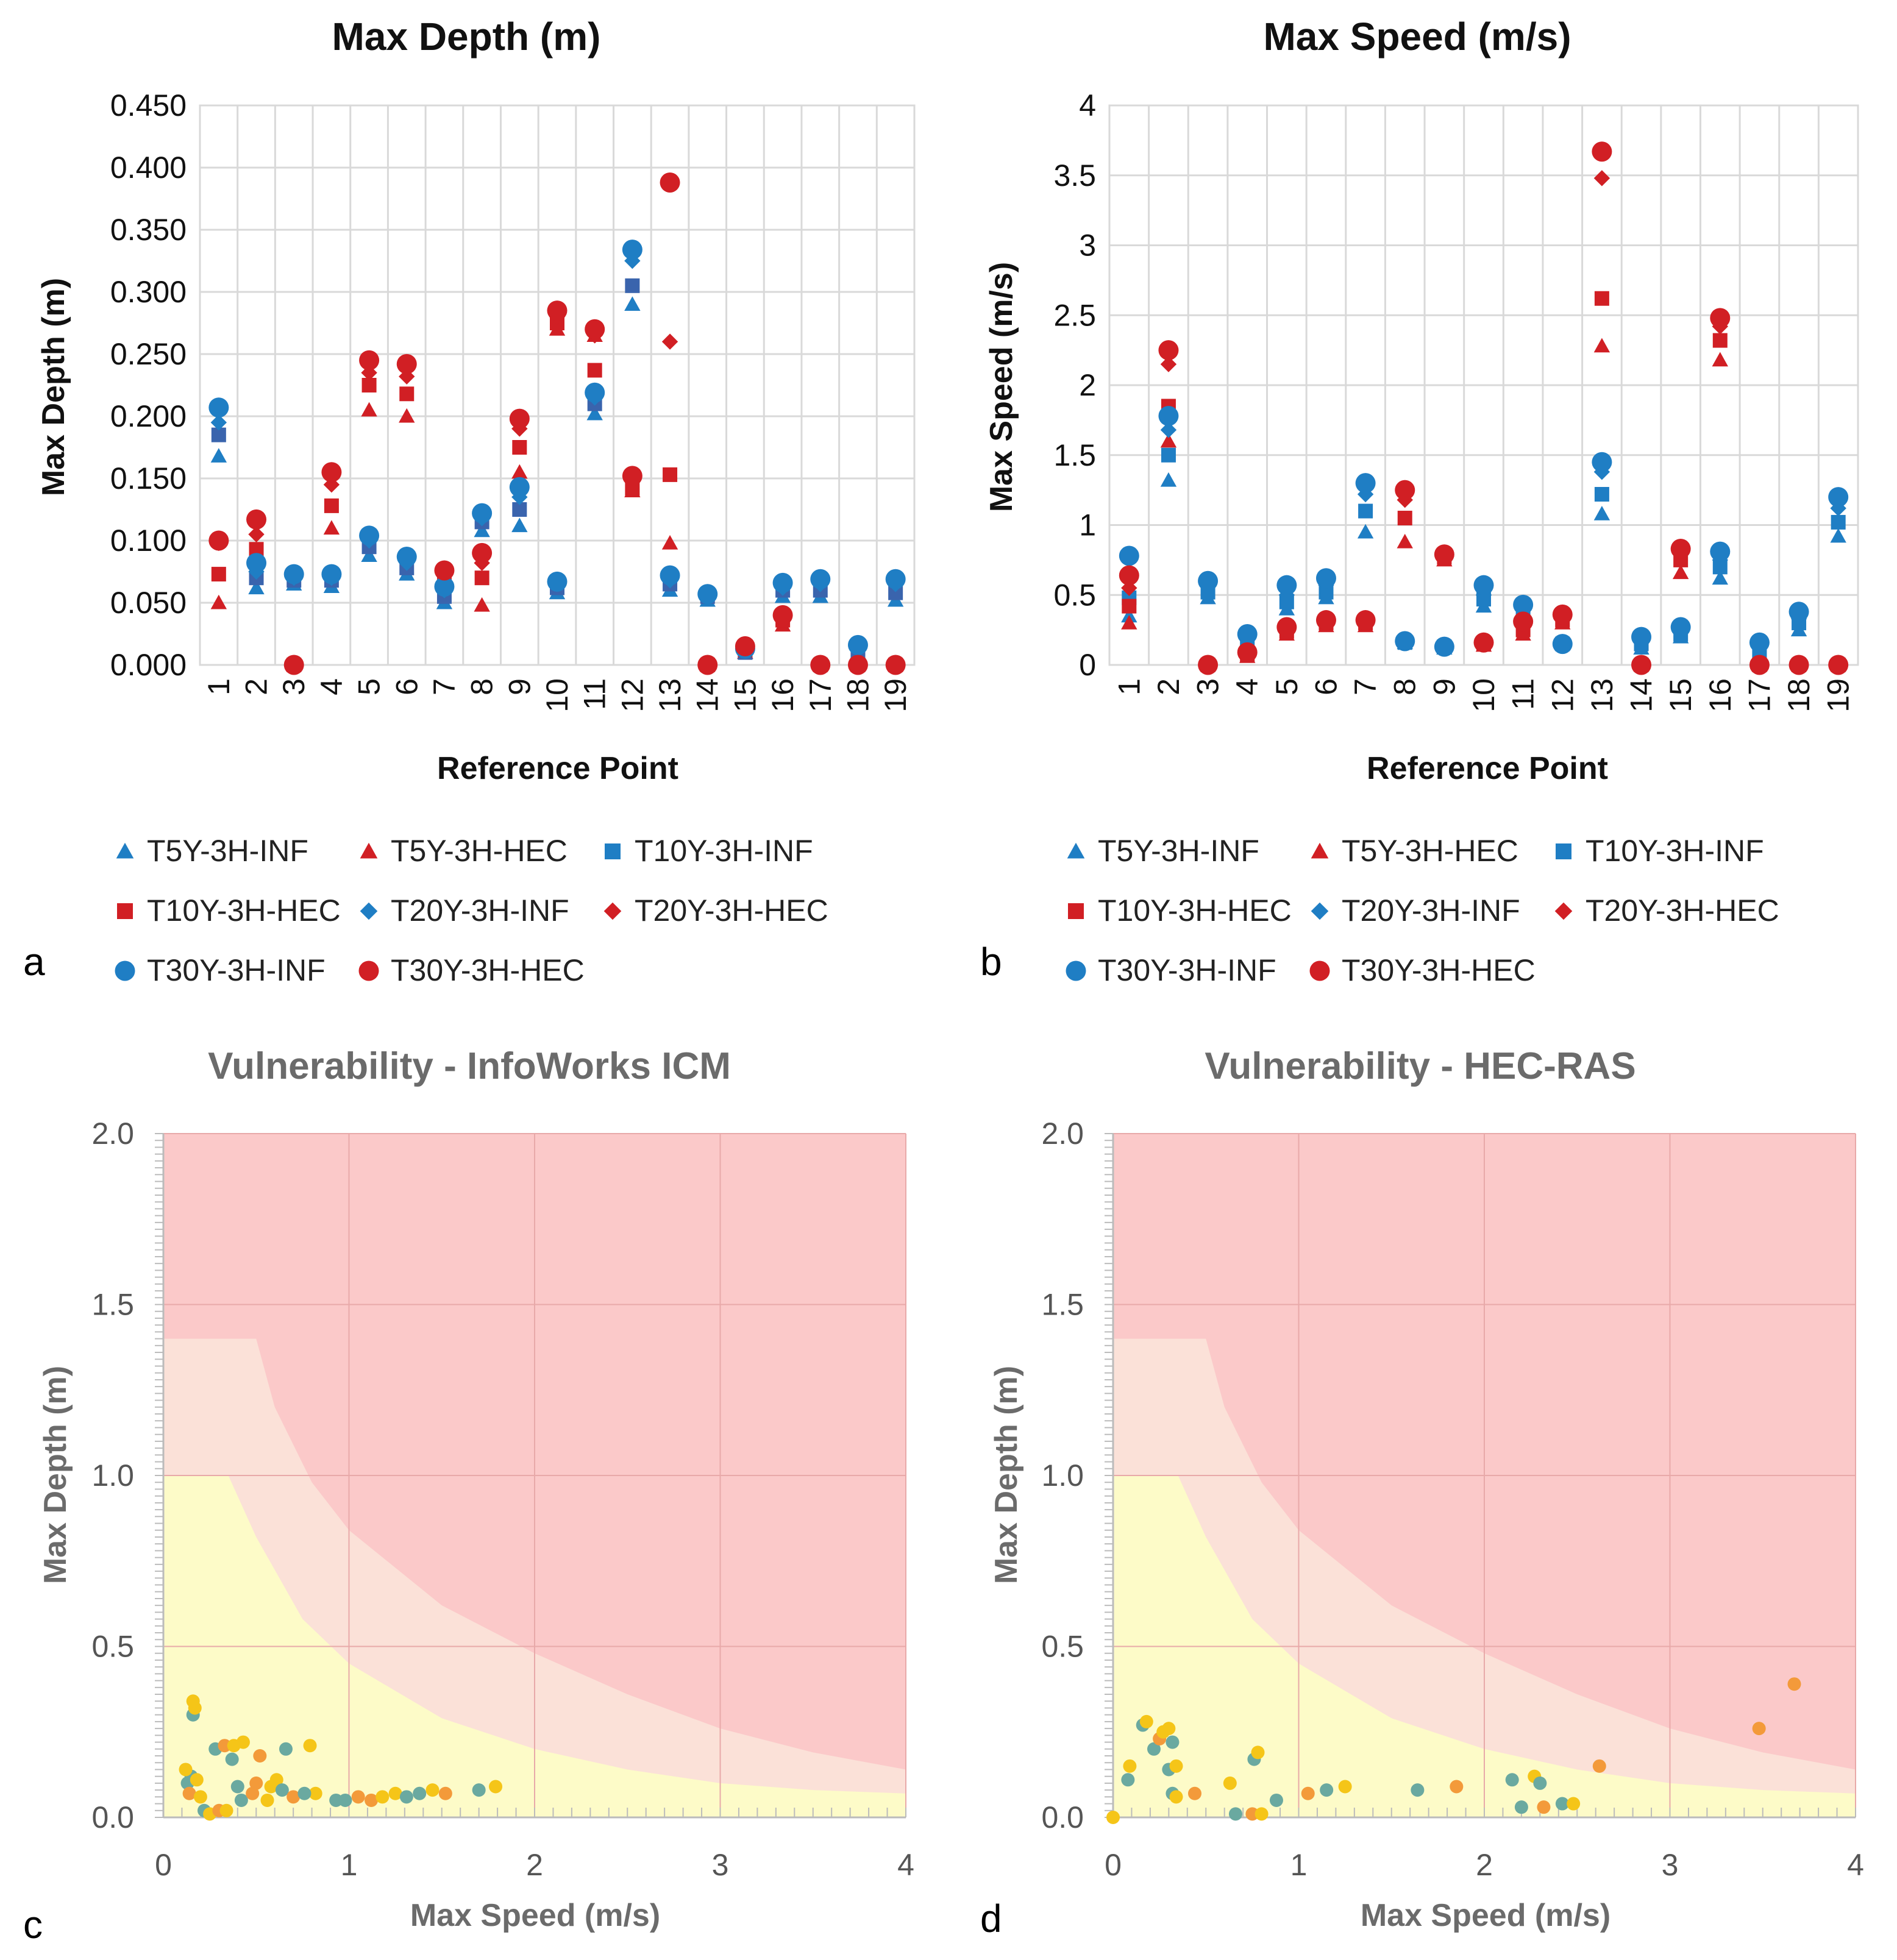  I want to click on y-tick-label: 0, so click(1087, 665).